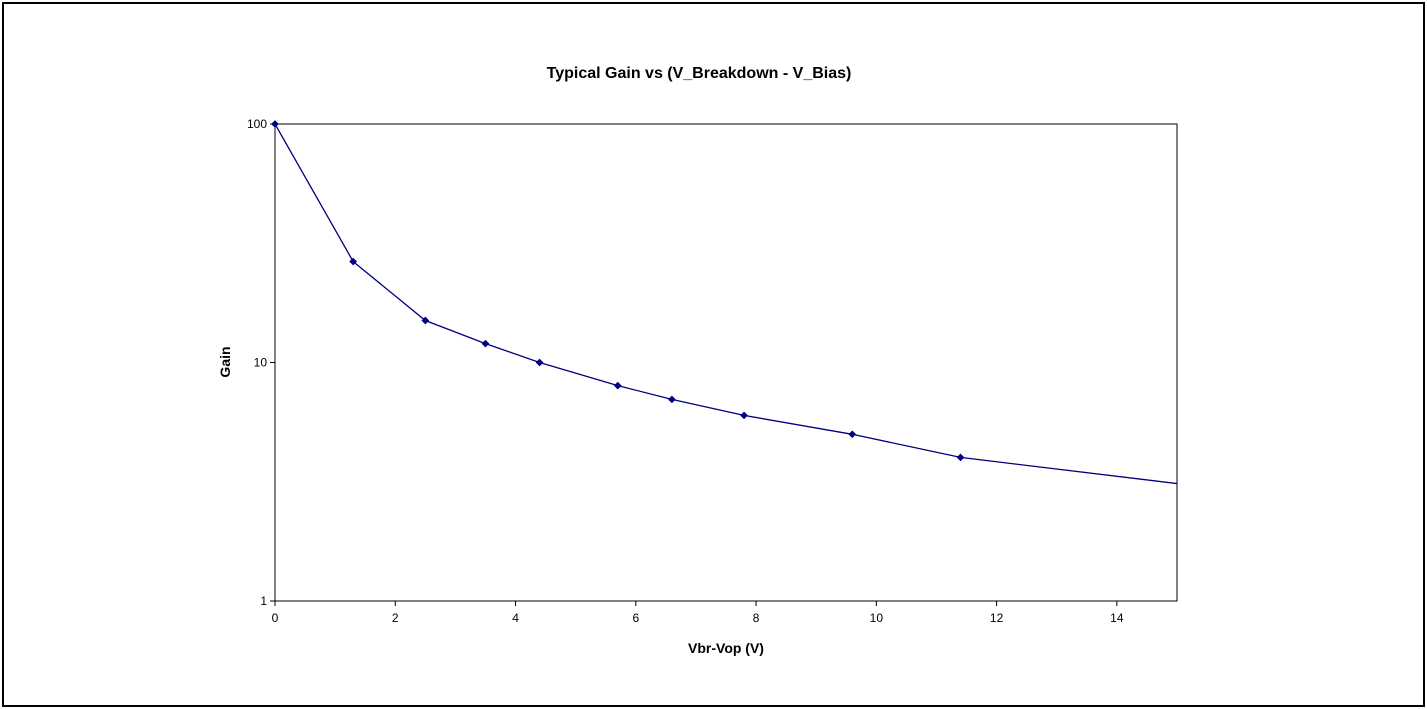 This screenshot has height=709, width=1427. I want to click on y-tick-label: 10, so click(261, 363).